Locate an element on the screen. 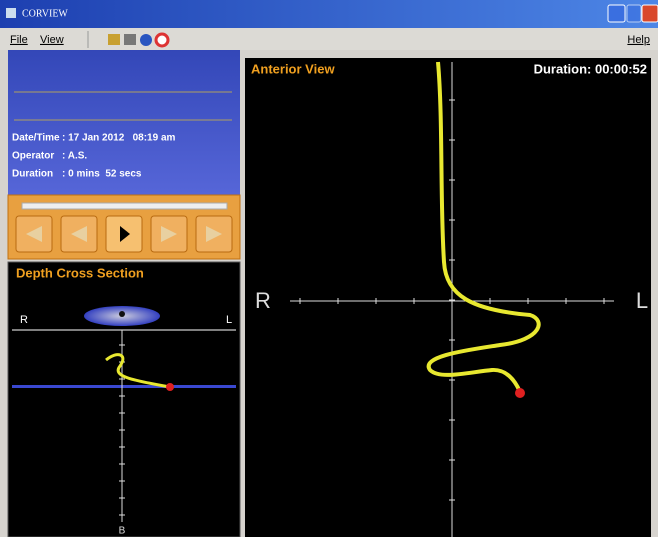 The image size is (658, 537). menu-file: File is located at coordinates (19, 40).